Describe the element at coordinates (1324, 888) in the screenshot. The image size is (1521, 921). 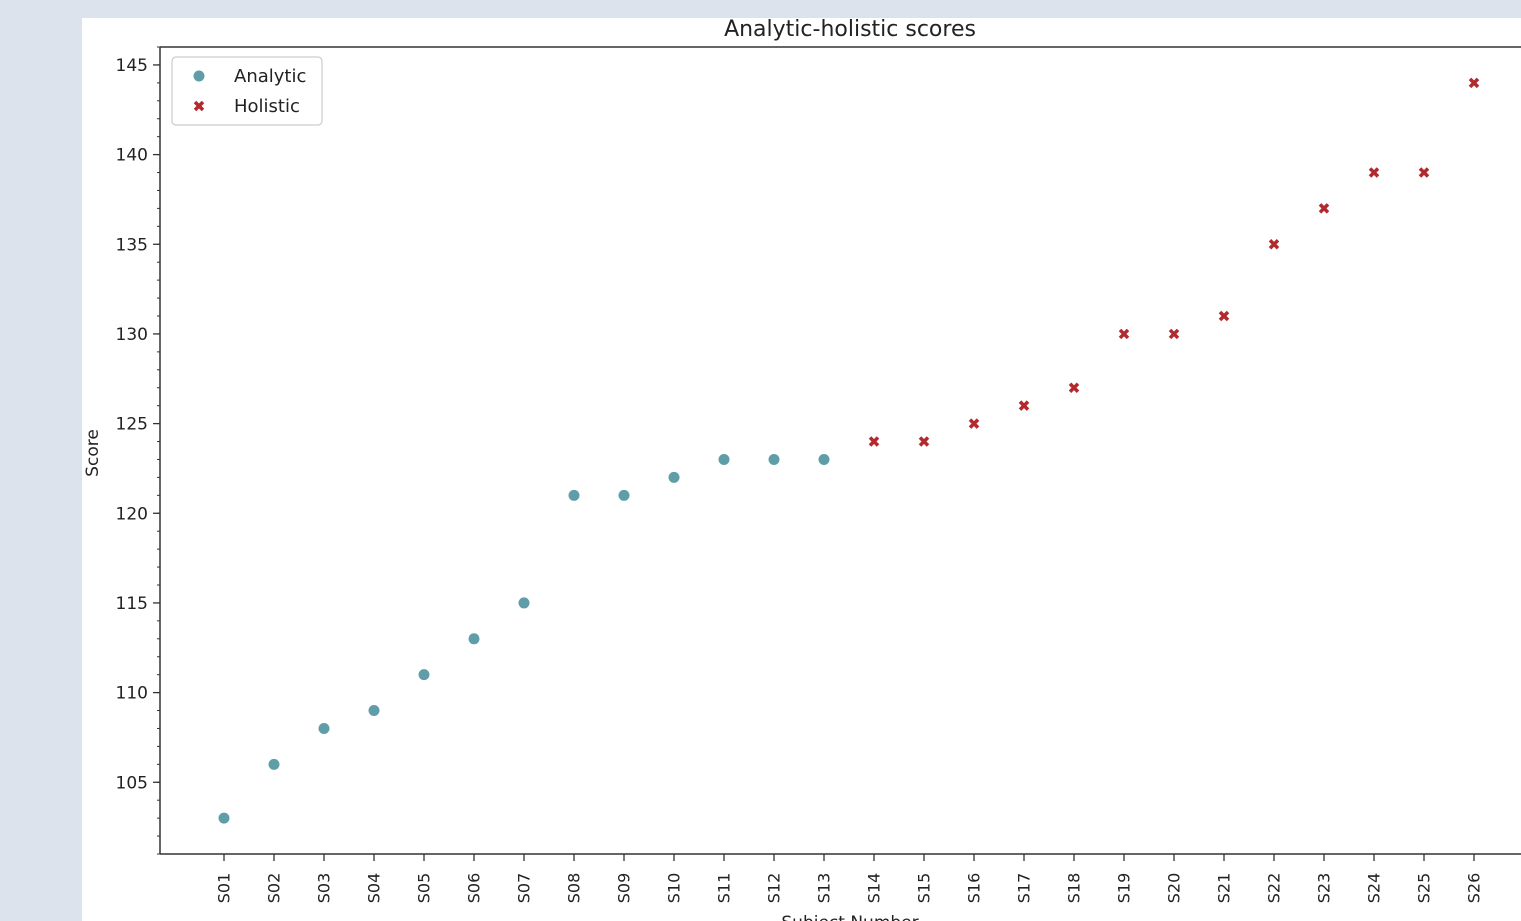
I see `x-tick-label: S23` at that location.